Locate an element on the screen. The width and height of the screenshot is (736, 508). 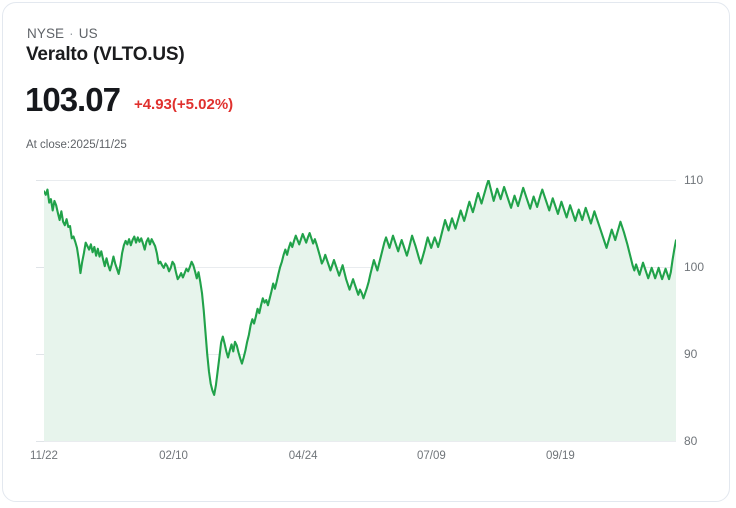
x-axis-label: 02/10 is located at coordinates (173, 456).